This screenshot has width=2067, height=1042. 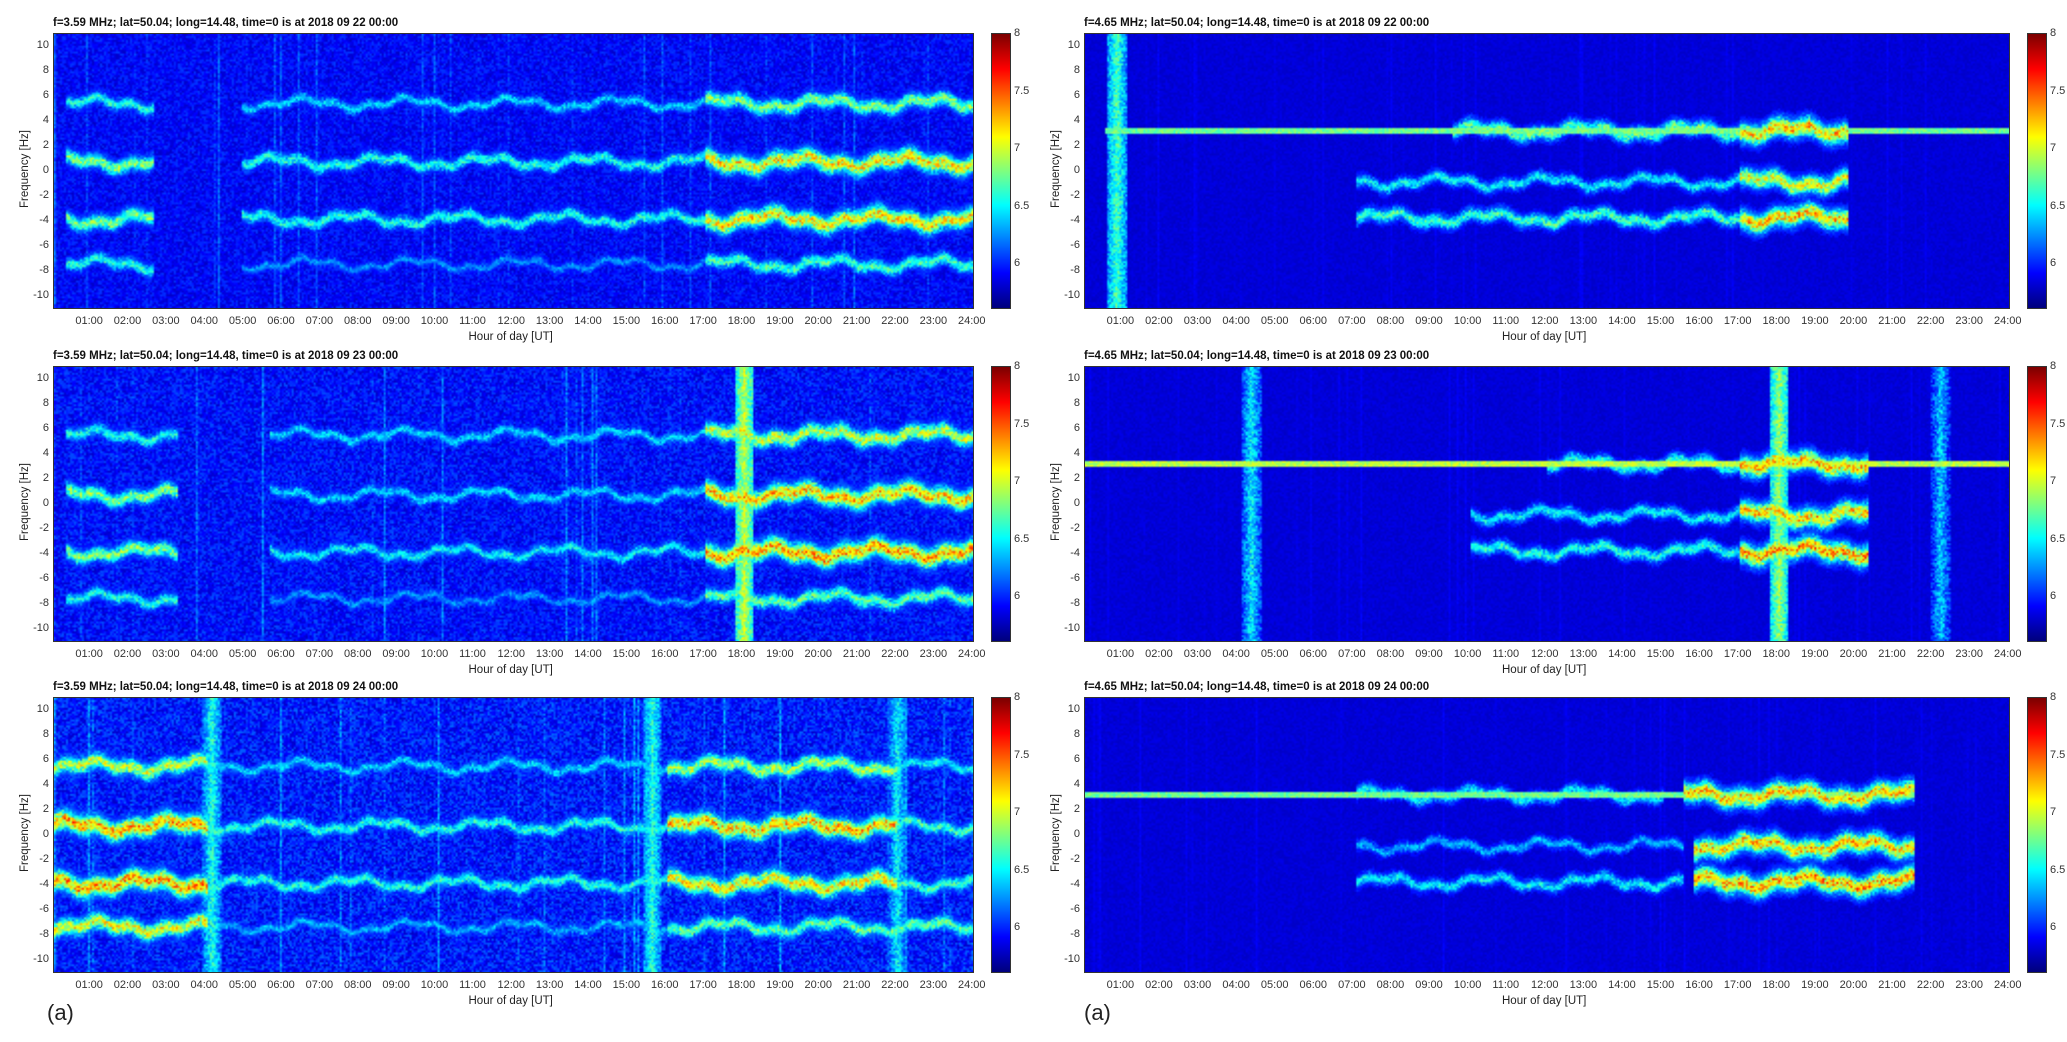 What do you see at coordinates (2053, 263) in the screenshot?
I see `colorbar-tick-label: 6` at bounding box center [2053, 263].